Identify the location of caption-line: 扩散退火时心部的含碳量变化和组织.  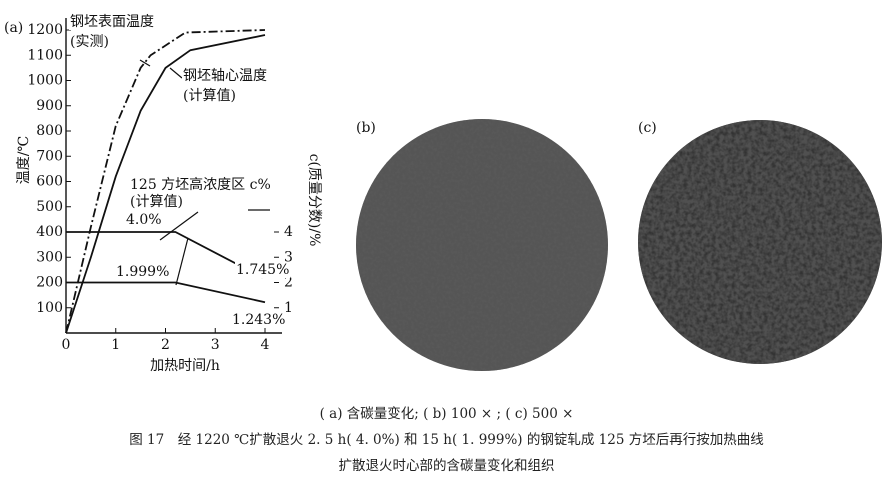
(446, 466).